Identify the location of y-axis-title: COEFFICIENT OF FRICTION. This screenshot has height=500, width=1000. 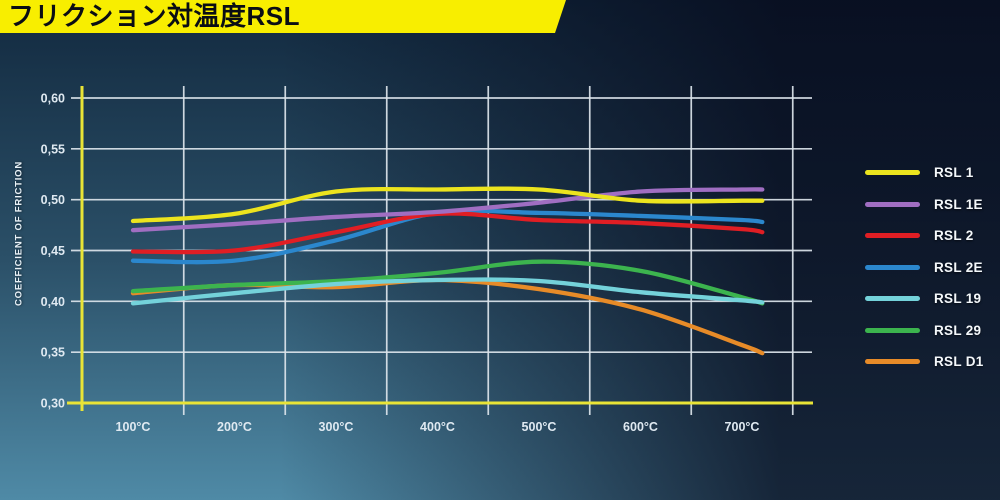
(19, 233).